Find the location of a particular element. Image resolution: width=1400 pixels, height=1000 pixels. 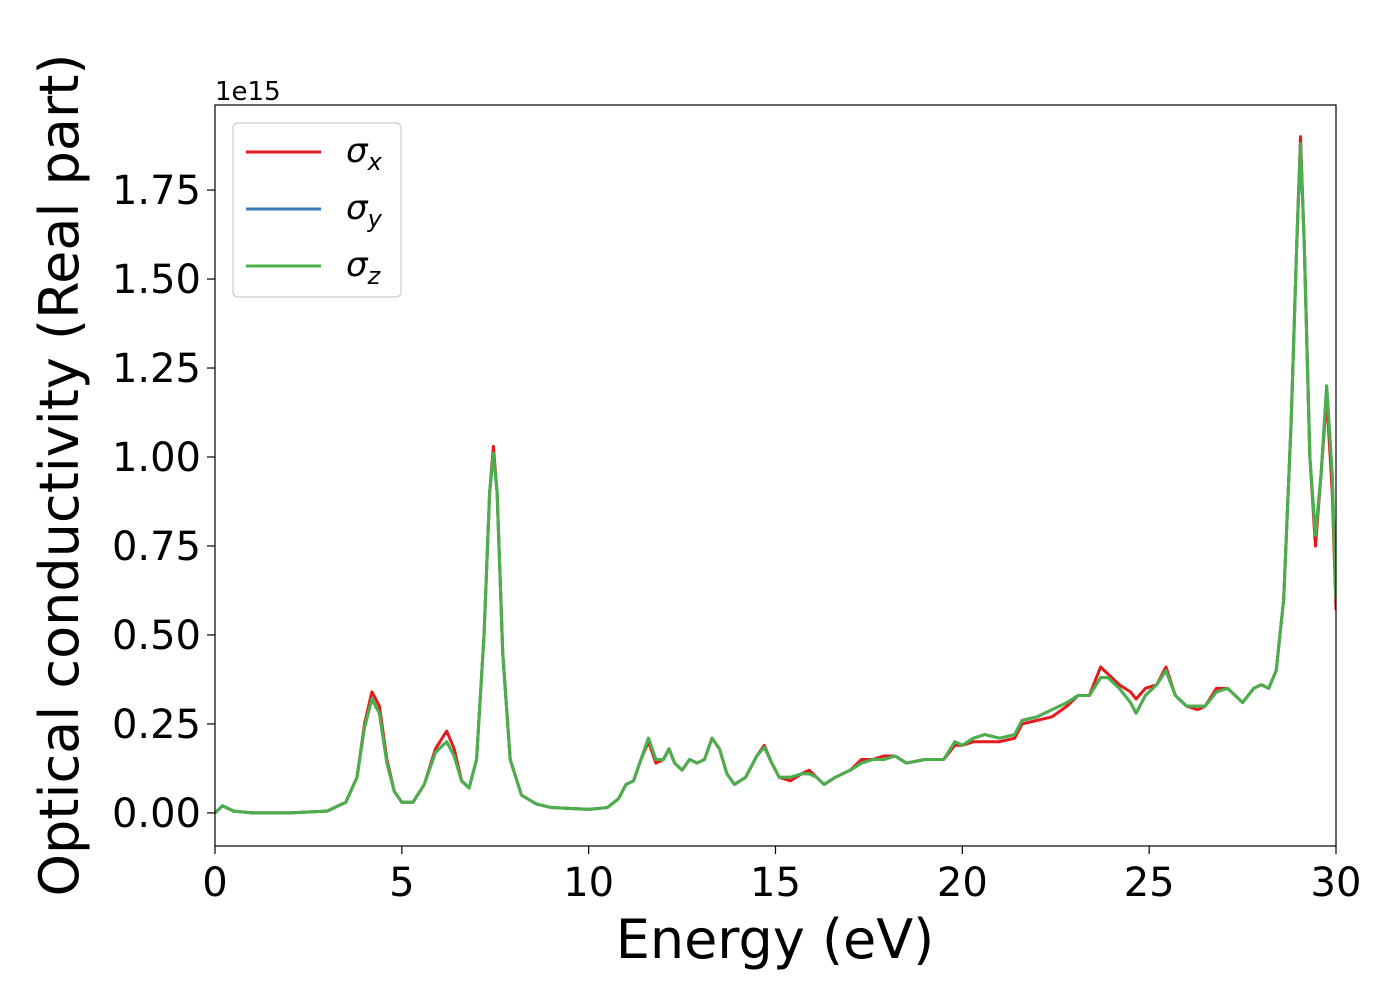

legend: σx σy σz is located at coordinates (317, 210).